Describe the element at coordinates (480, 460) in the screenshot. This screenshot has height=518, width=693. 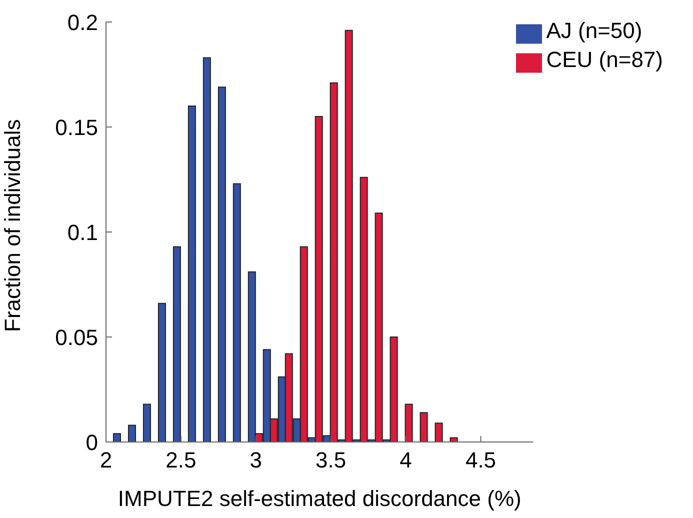
I see `x-tick-label: 4.5` at that location.